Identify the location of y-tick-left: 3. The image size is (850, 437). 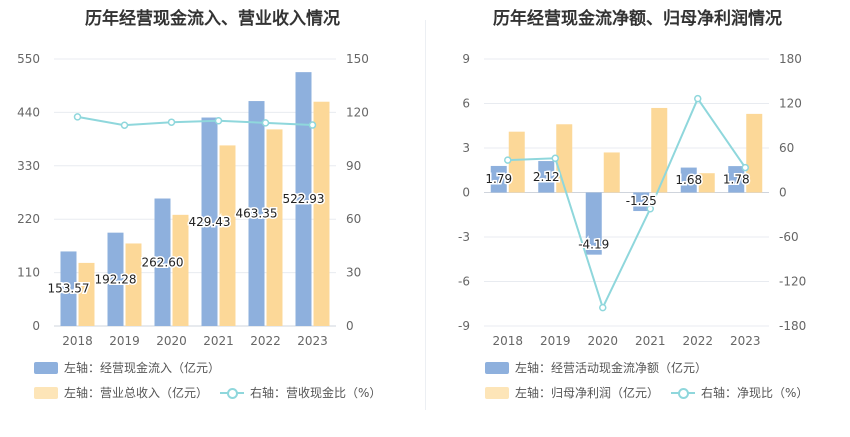
(466, 148).